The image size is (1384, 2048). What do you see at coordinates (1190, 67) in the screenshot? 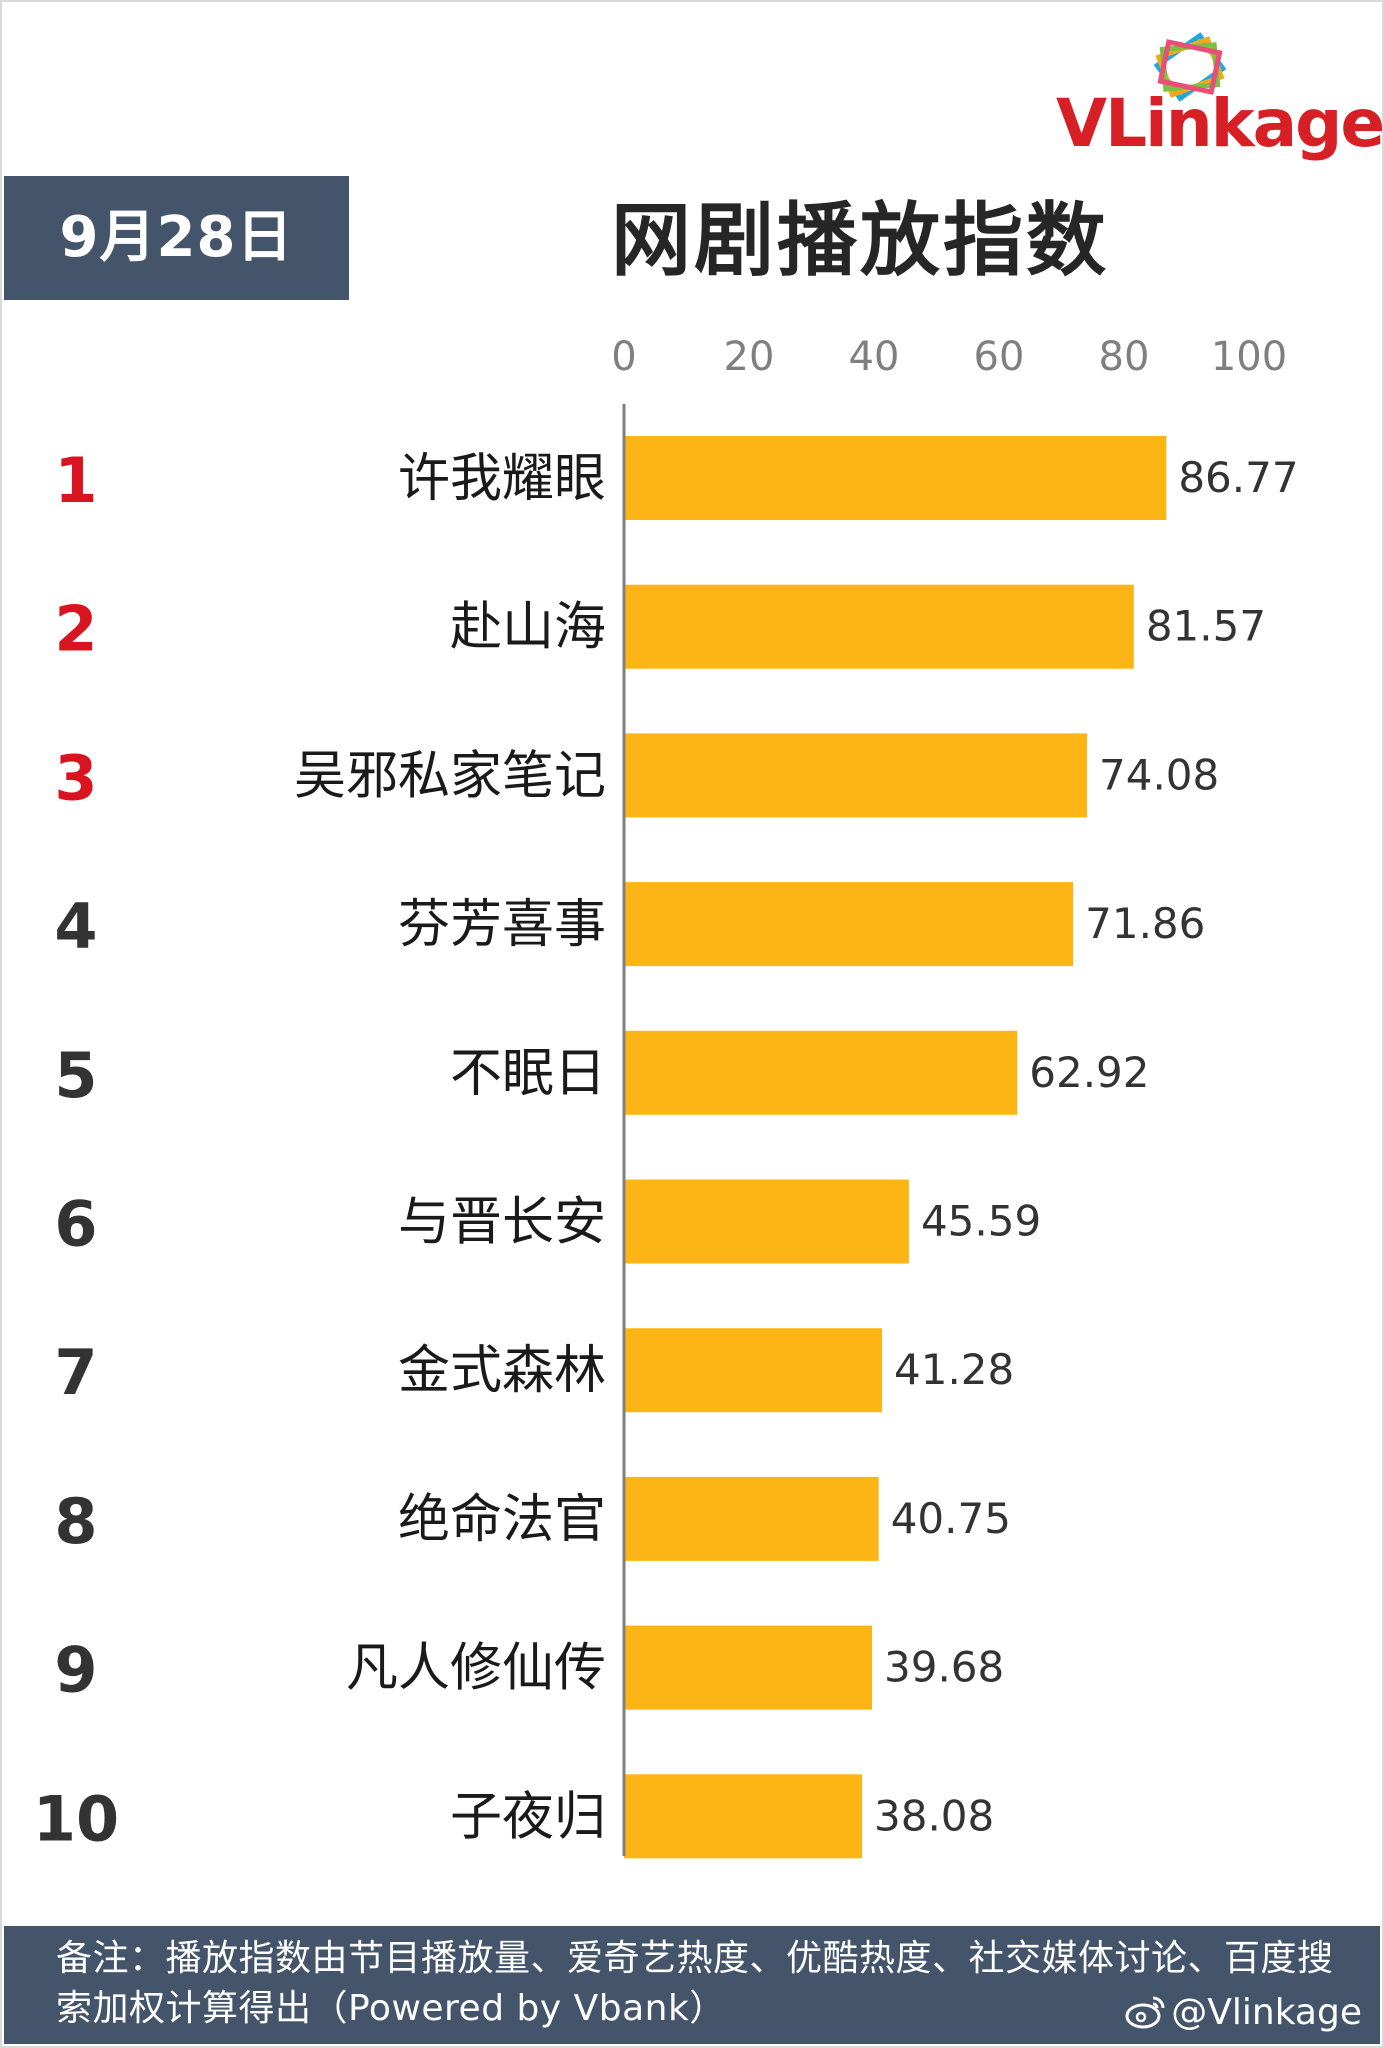
I see `logo-frames-icon` at bounding box center [1190, 67].